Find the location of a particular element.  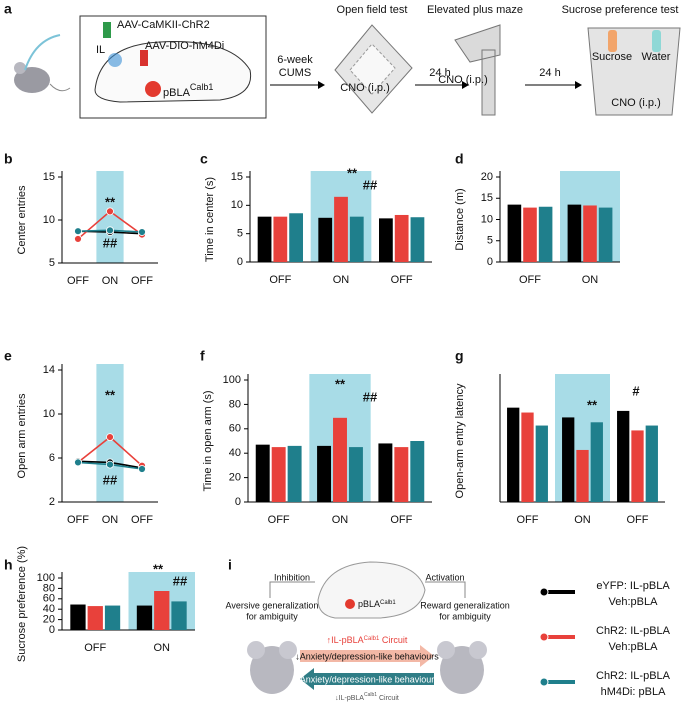

text: CNO (i.p.) is located at coordinates (463, 80).